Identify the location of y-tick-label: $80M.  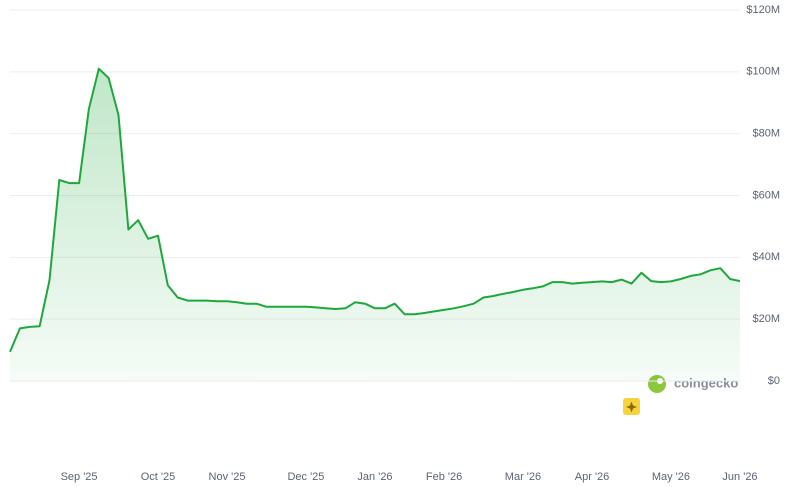
(766, 134).